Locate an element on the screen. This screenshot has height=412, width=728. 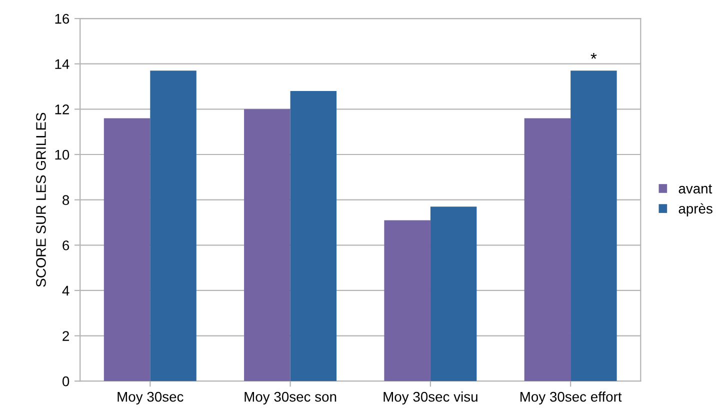
y-tick-label: 6 is located at coordinates (66, 245).